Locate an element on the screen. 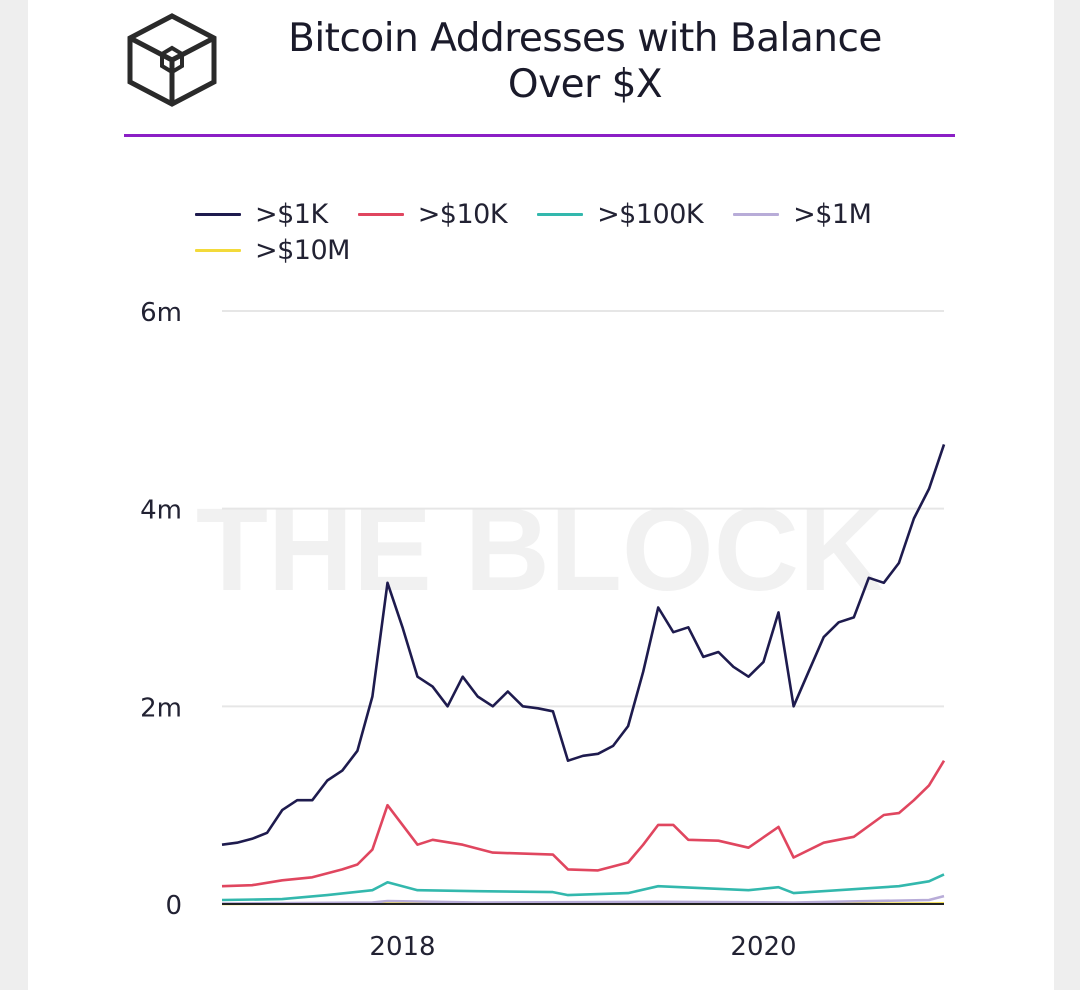  the-block-logo-icon is located at coordinates (172, 60).